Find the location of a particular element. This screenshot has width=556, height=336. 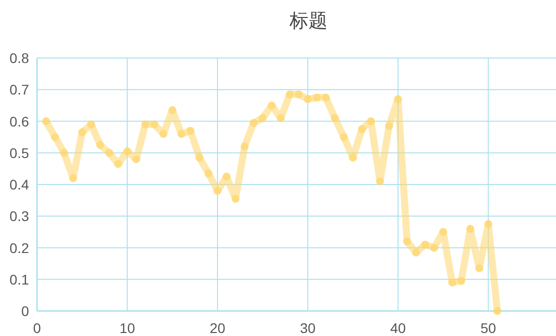

y-tick-label: 0.4 is located at coordinates (20, 184).